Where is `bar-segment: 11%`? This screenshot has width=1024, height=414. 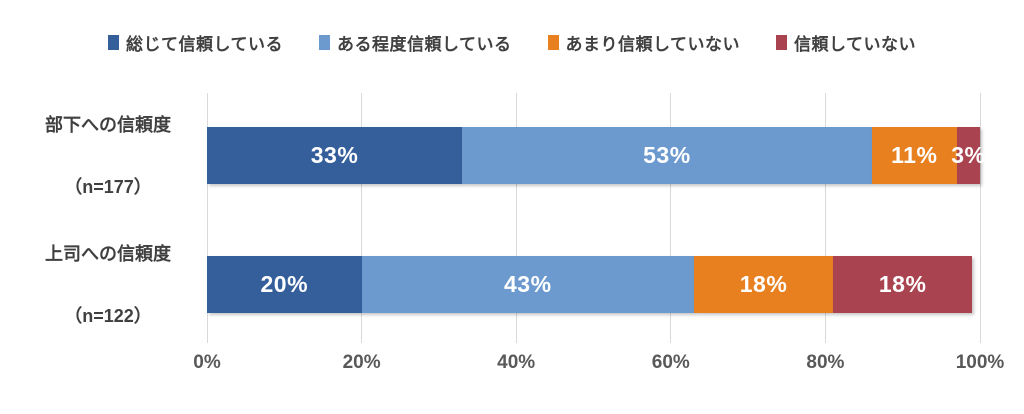 bar-segment: 11% is located at coordinates (914, 155).